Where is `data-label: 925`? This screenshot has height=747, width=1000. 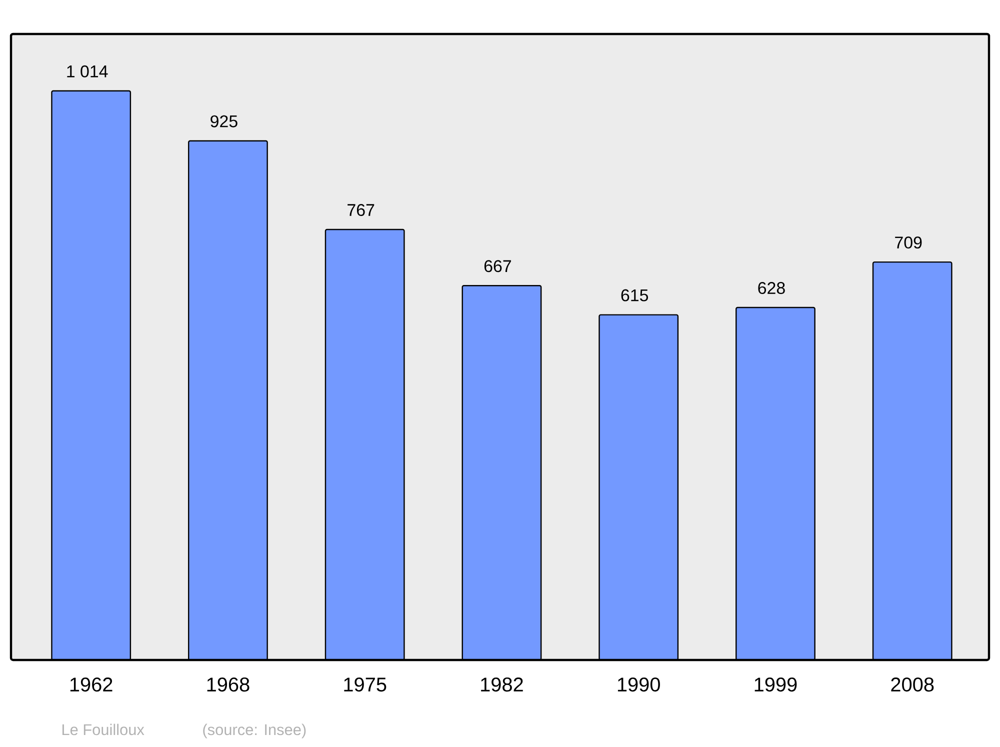 data-label: 925 is located at coordinates (224, 121).